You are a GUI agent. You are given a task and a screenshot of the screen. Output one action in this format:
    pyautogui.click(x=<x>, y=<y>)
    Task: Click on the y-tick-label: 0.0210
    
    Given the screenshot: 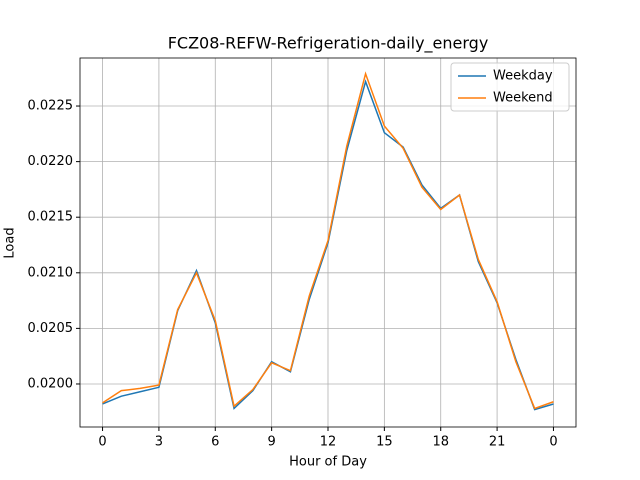 What is the action you would take?
    pyautogui.click(x=51, y=272)
    